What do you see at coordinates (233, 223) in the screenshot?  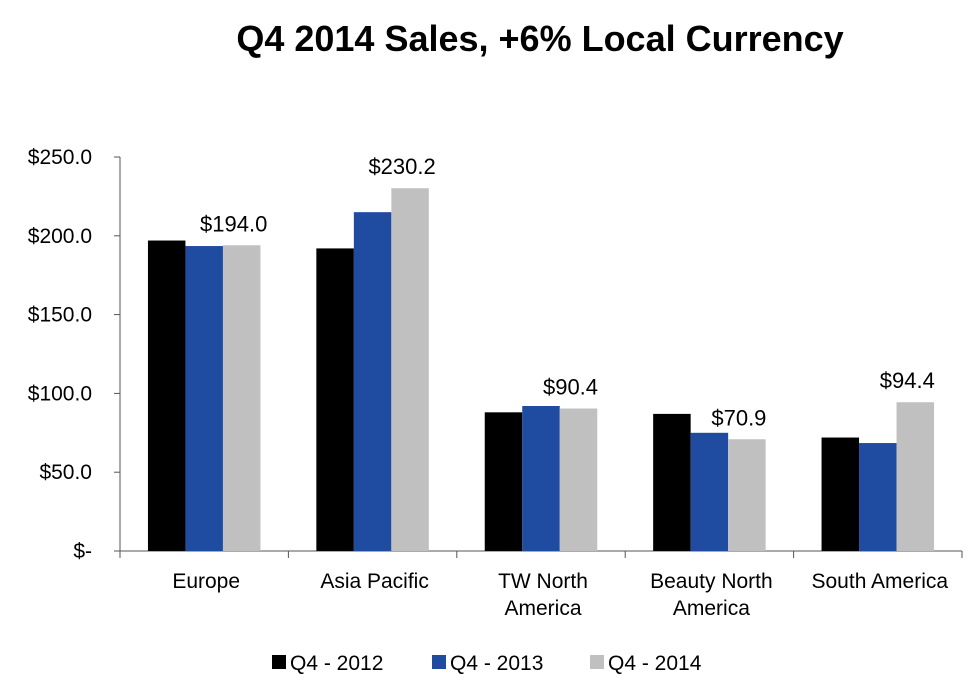 I see `data-label: $194.0` at bounding box center [233, 223].